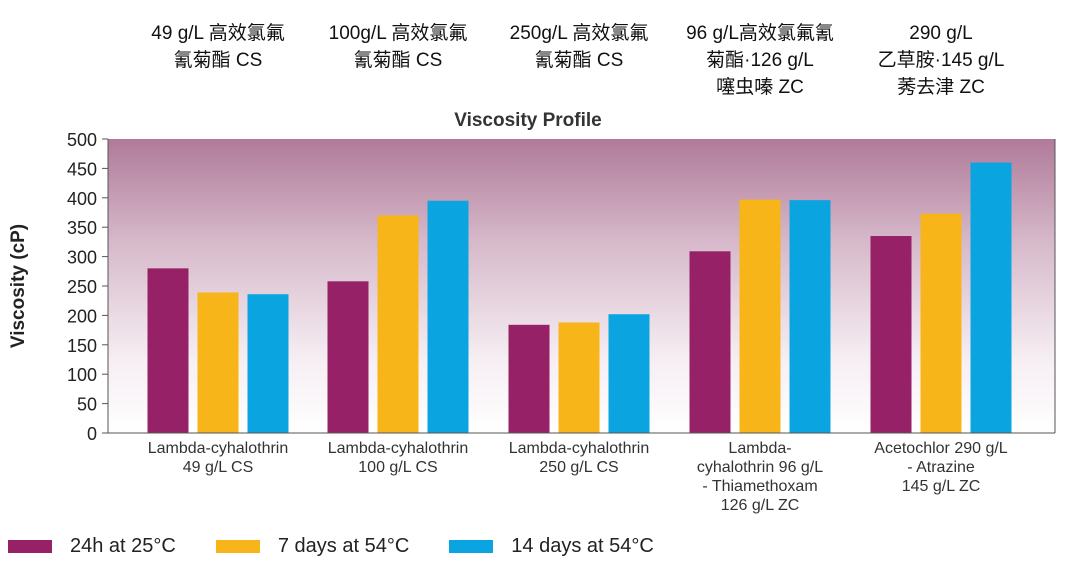  What do you see at coordinates (398, 458) in the screenshot?
I see `x-tick-label: Lambda-cyhalothrin 100 g/L CS` at bounding box center [398, 458].